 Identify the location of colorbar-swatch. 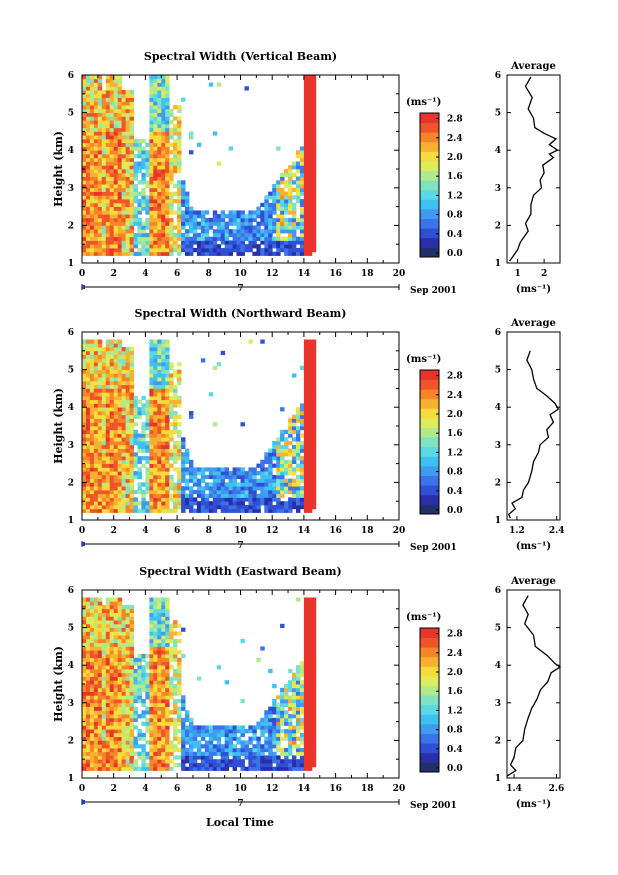
(429, 403).